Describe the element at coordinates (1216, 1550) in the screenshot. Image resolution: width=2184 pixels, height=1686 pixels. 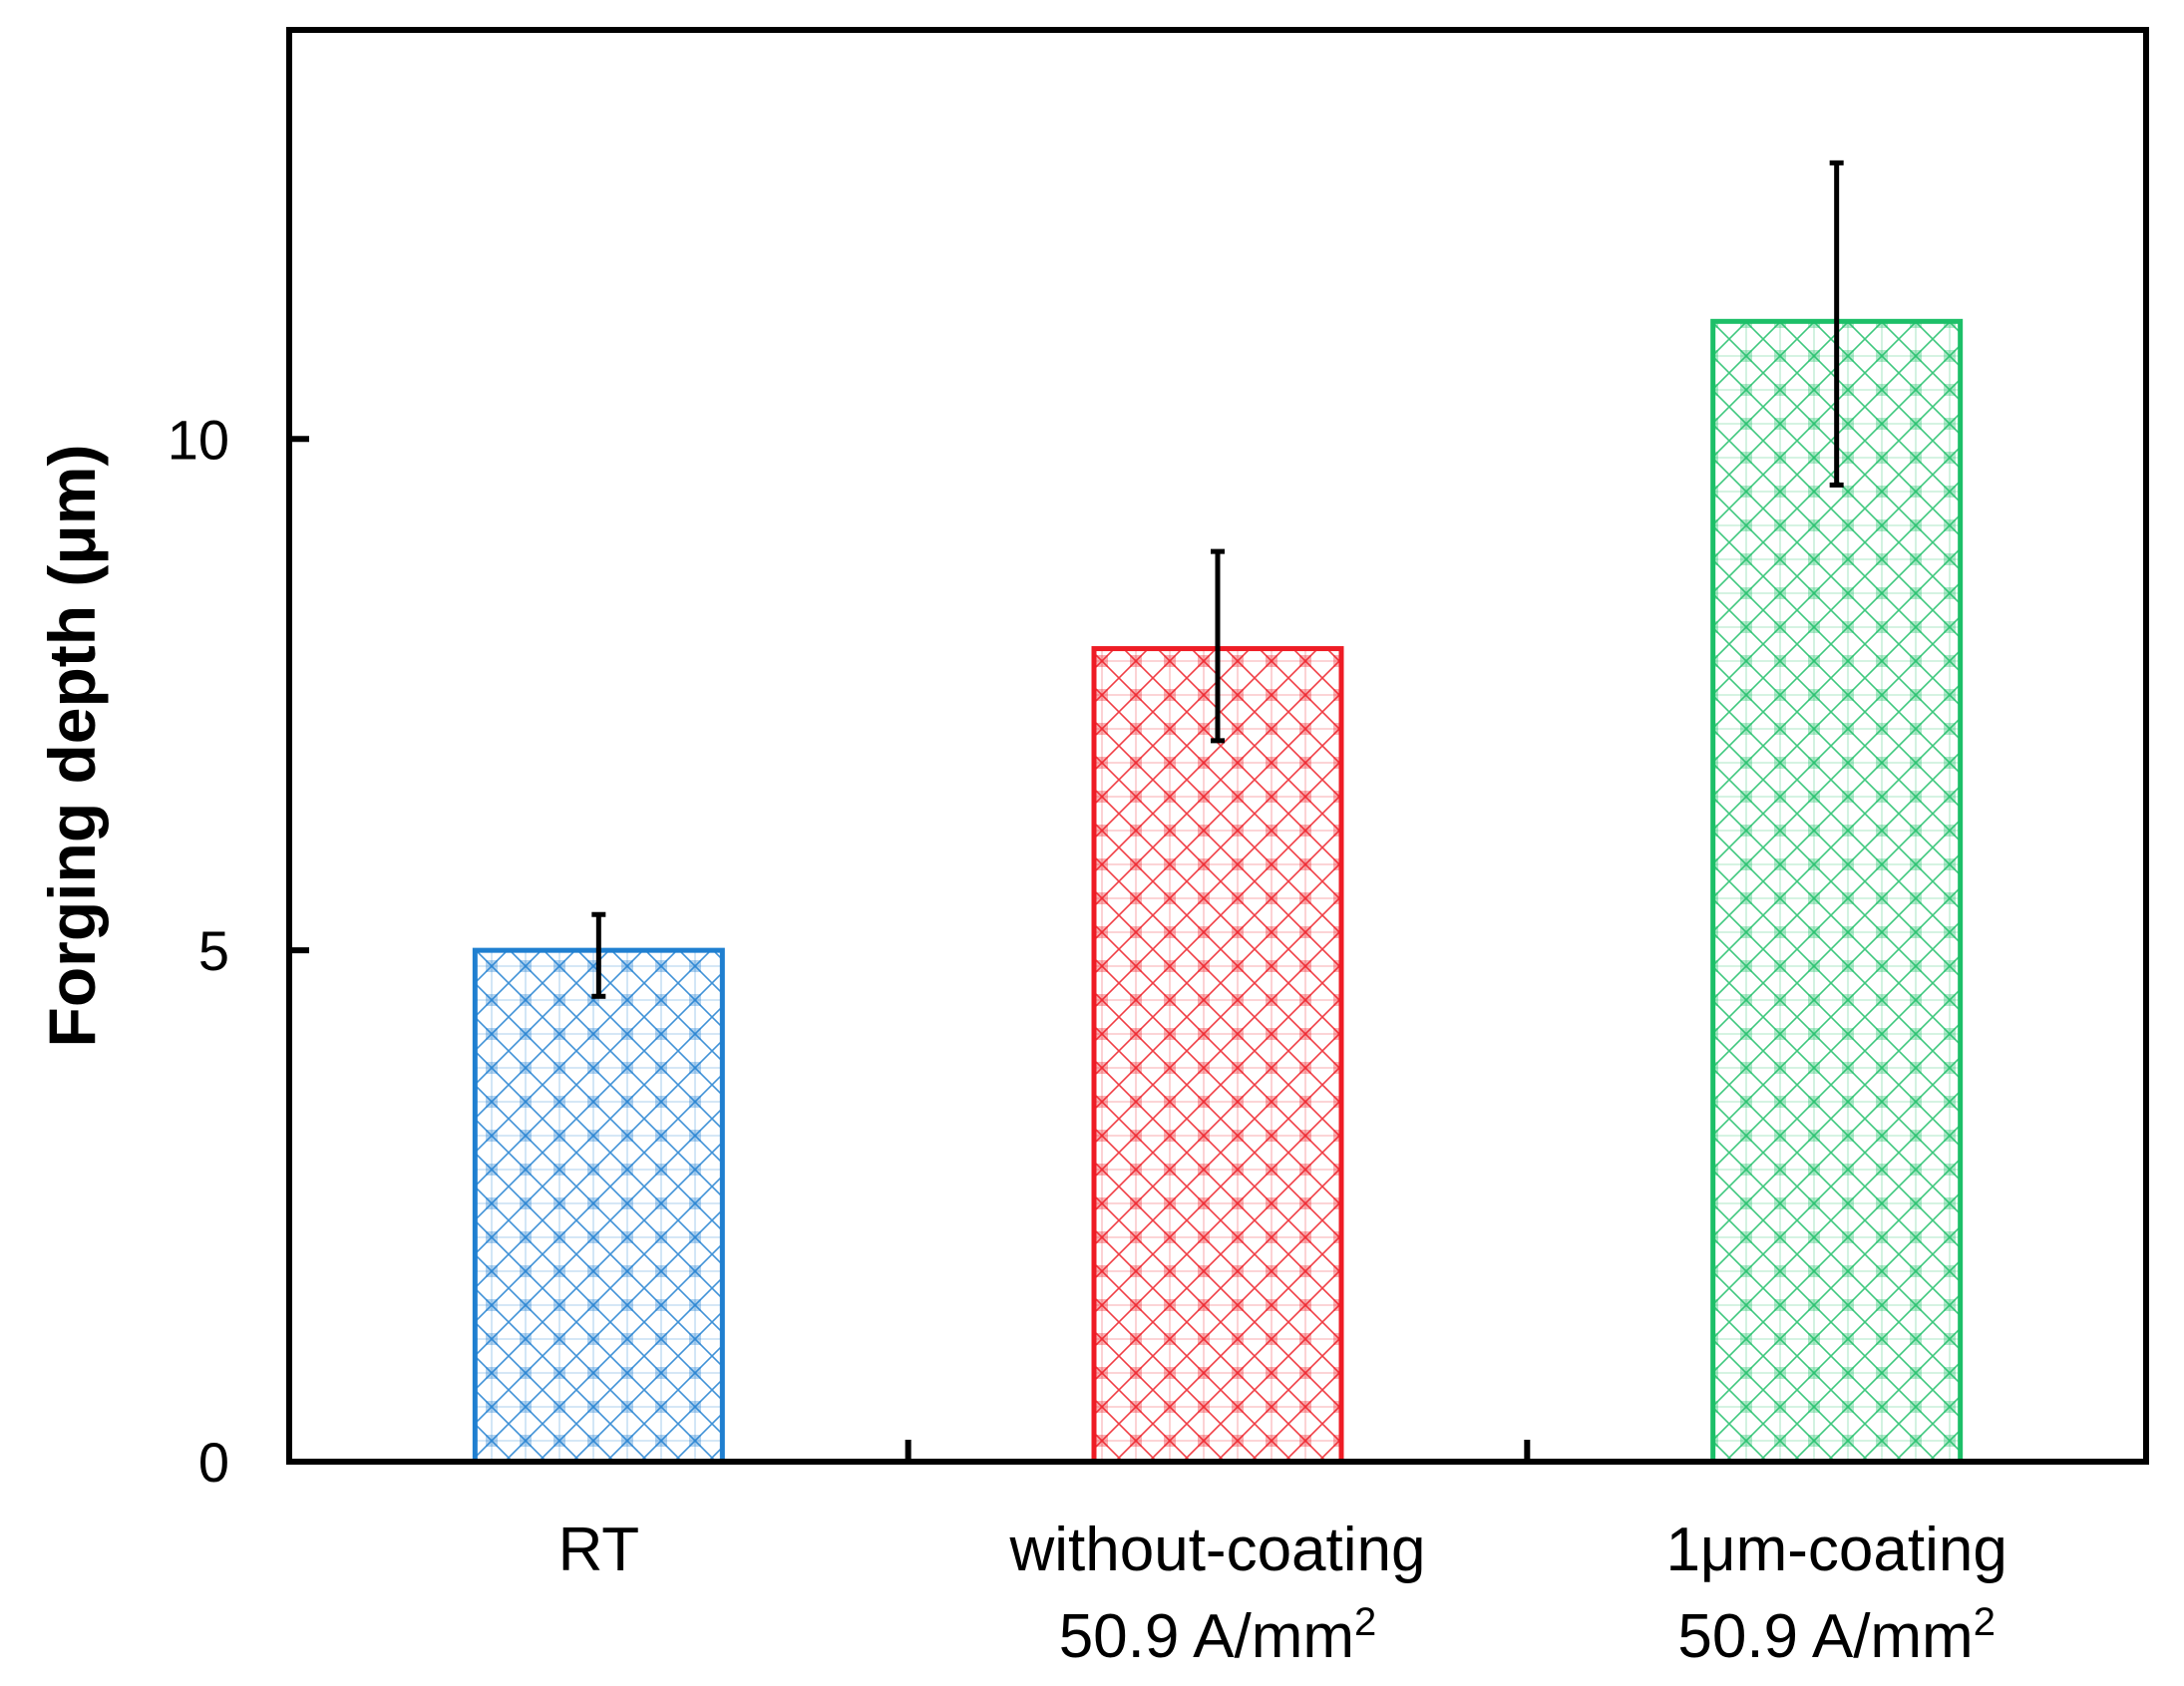
I see `category-label-1: without-coating` at that location.